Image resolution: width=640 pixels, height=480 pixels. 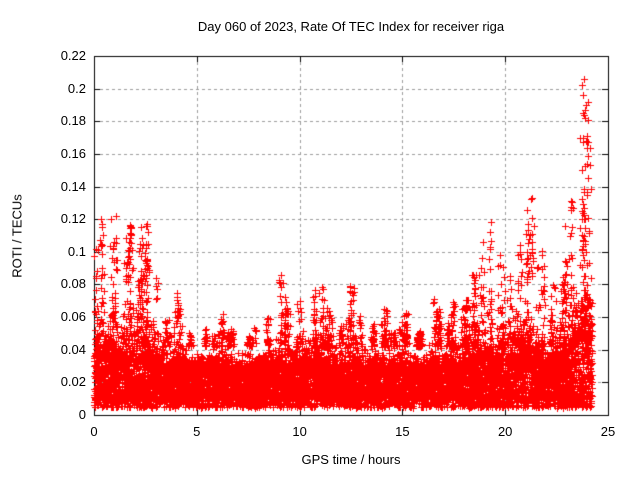 I want to click on x-tick-label: 10, so click(x=299, y=431).